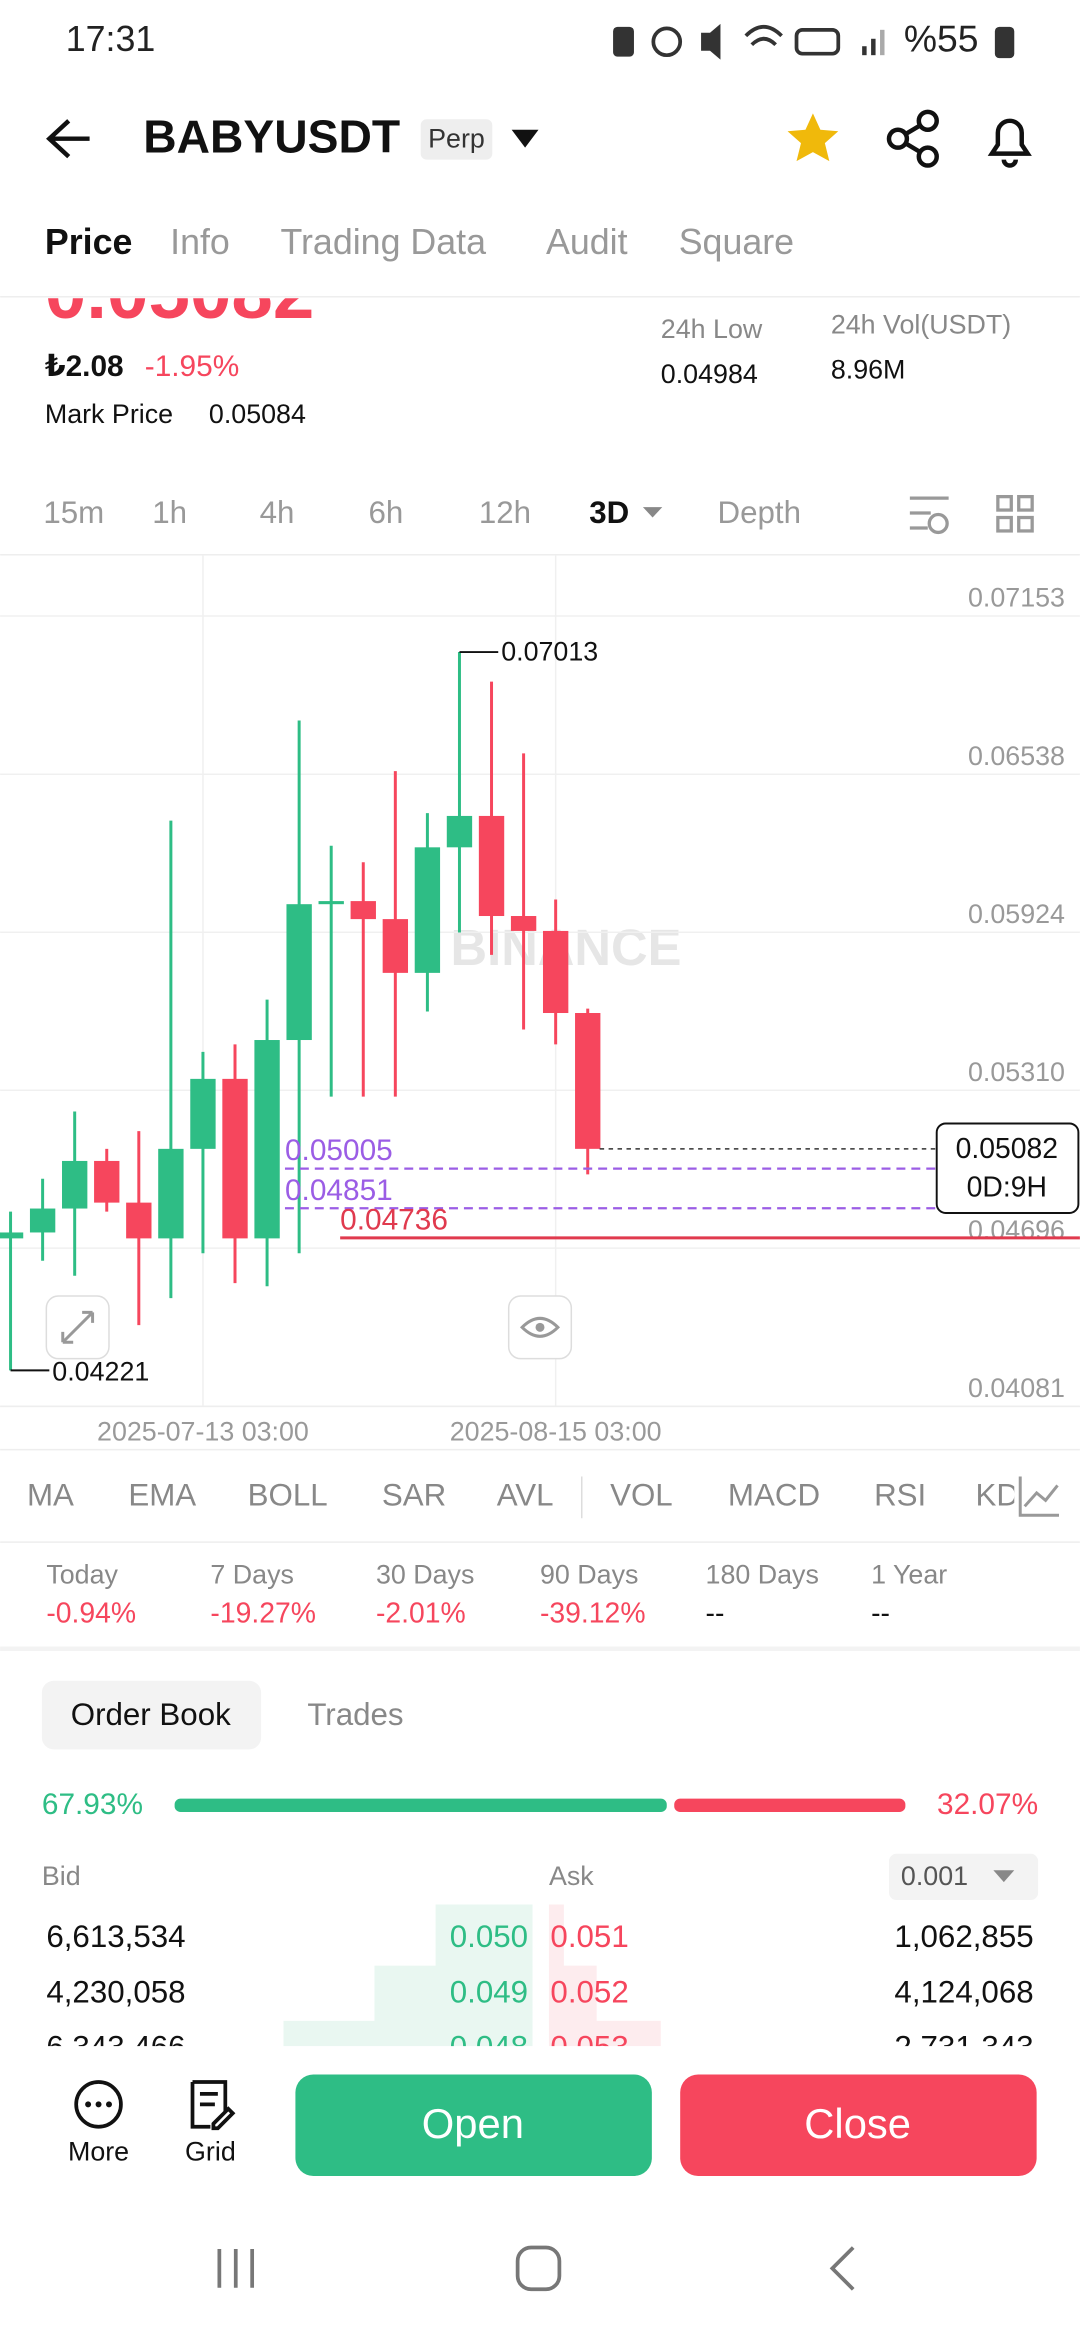 This screenshot has width=1080, height=2340. Describe the element at coordinates (1016, 1388) in the screenshot. I see `y-tick-label: 0.04081` at that location.